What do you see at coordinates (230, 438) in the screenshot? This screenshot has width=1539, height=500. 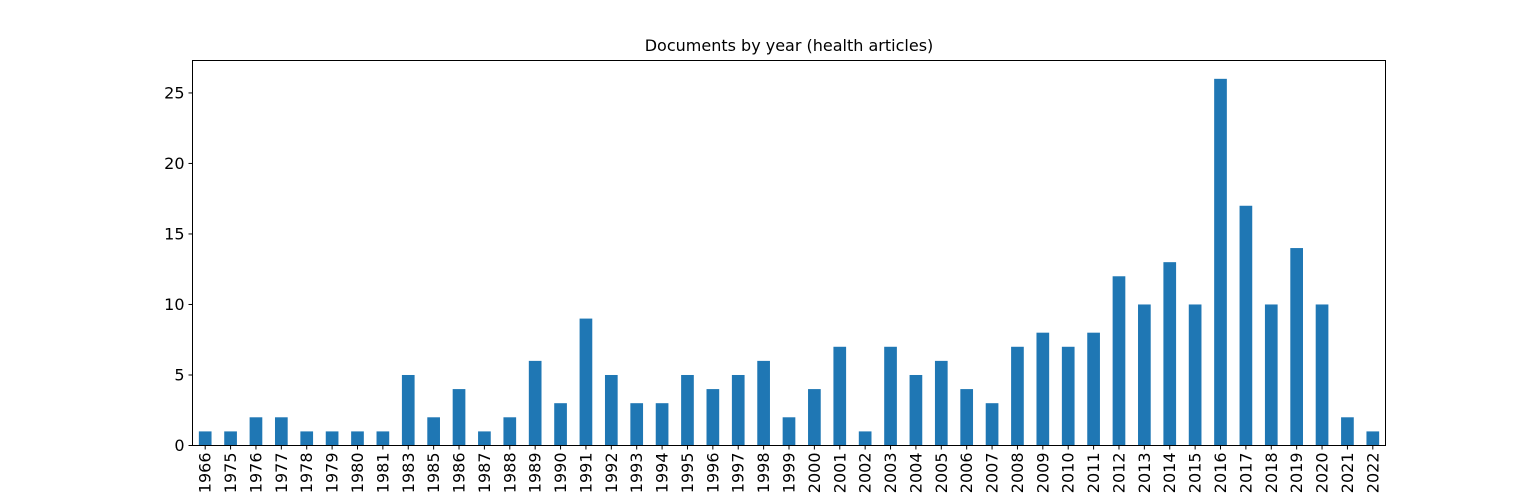 I see `bar-1975` at bounding box center [230, 438].